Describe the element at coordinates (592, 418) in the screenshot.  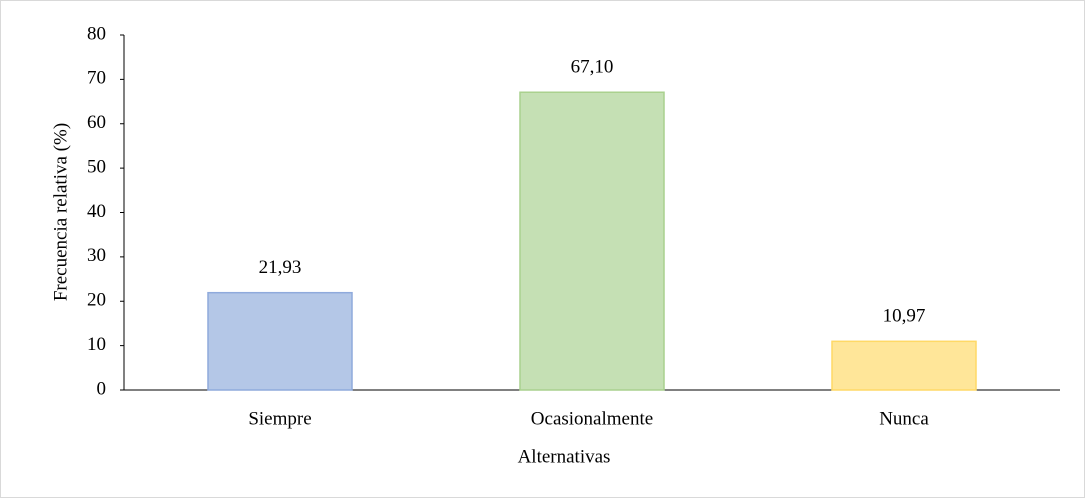
I see `x-tick-label: Ocasionalmente` at that location.